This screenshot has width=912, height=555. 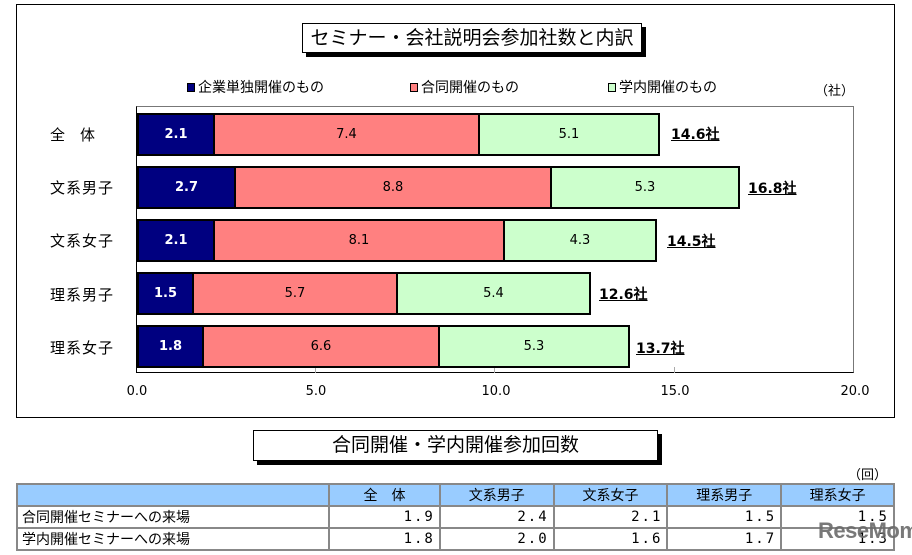 What do you see at coordinates (695, 135) in the screenshot?
I see `bar-total-label: 14.6社` at bounding box center [695, 135].